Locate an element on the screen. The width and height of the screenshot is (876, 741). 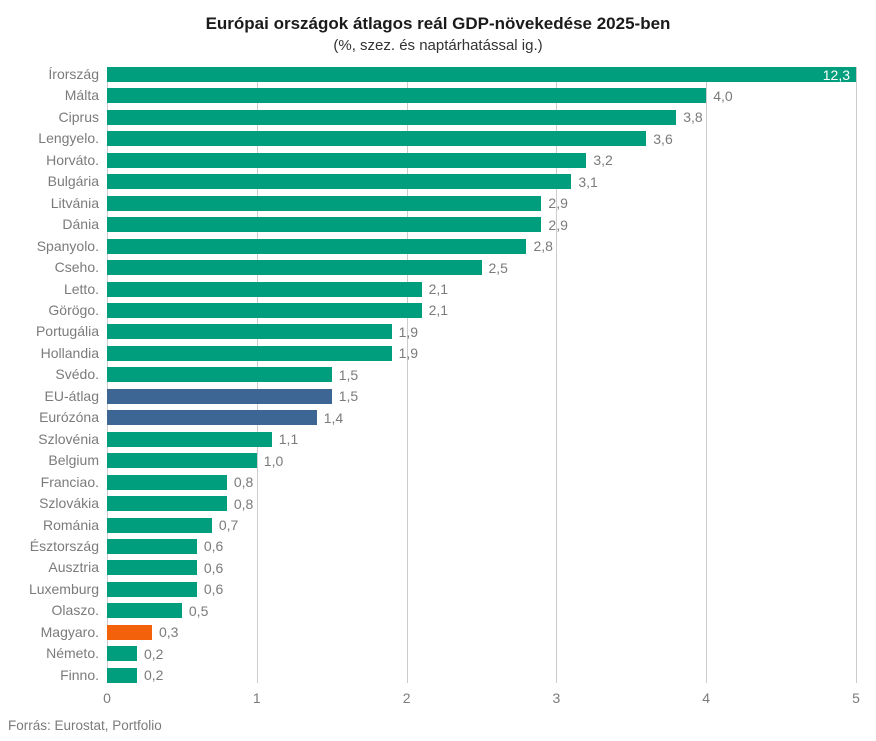
bar-row: Görögo. 2,1 is located at coordinates (452, 310).